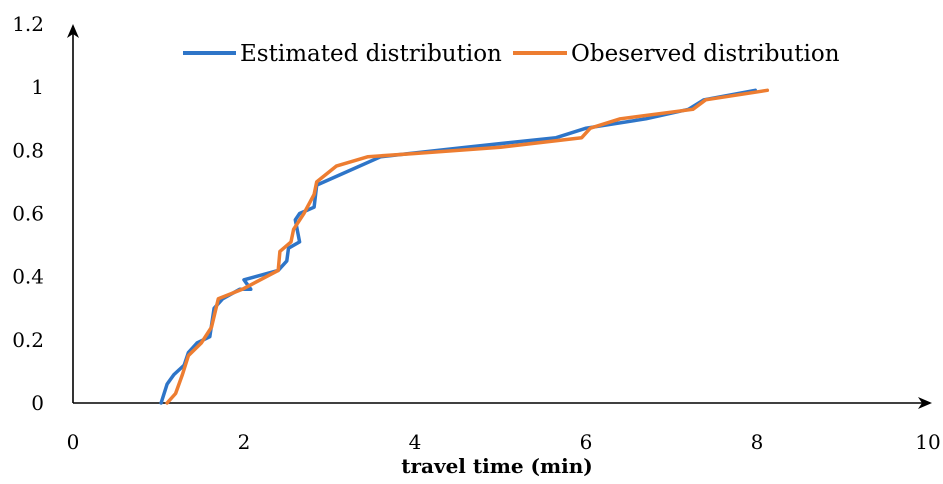 Image resolution: width=943 pixels, height=484 pixels. Describe the element at coordinates (28, 340) in the screenshot. I see `y-tick-label: 0.2` at that location.